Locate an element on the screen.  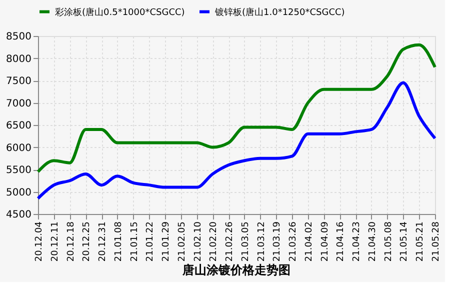
x-tick-label: 21.01.15 is located at coordinates (135, 242).